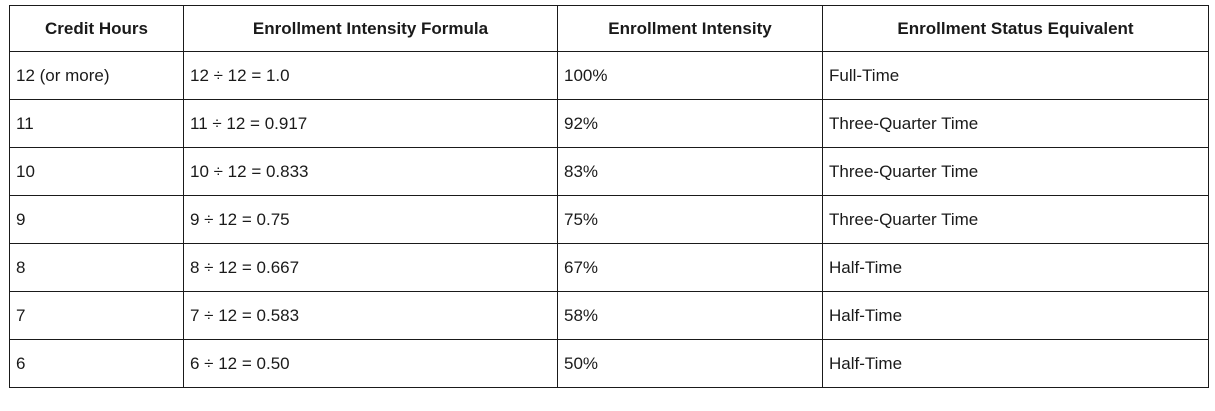 The image size is (1215, 411). I want to click on cell-formula: 12 ÷ 12 = 1.0, so click(370, 75).